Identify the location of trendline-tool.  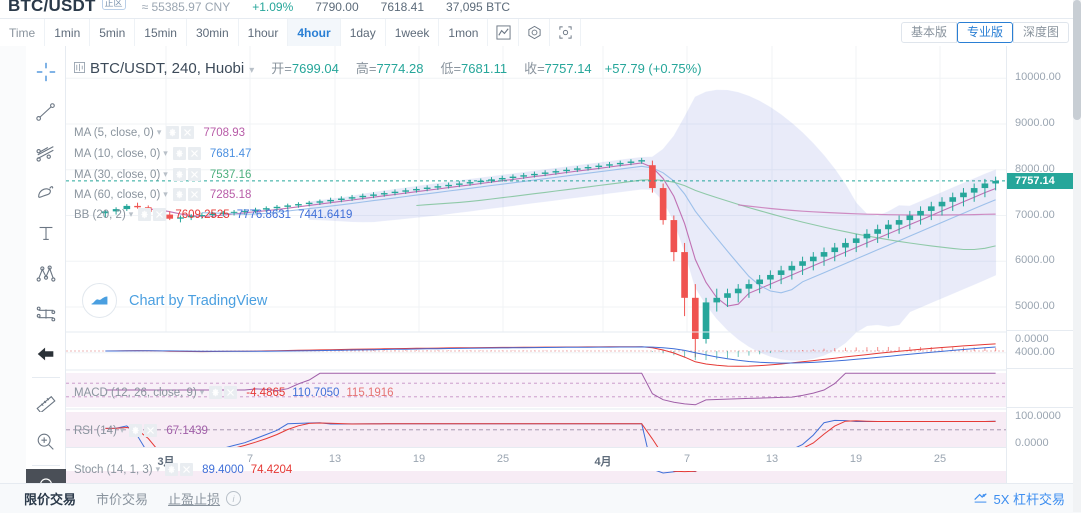
(46, 112).